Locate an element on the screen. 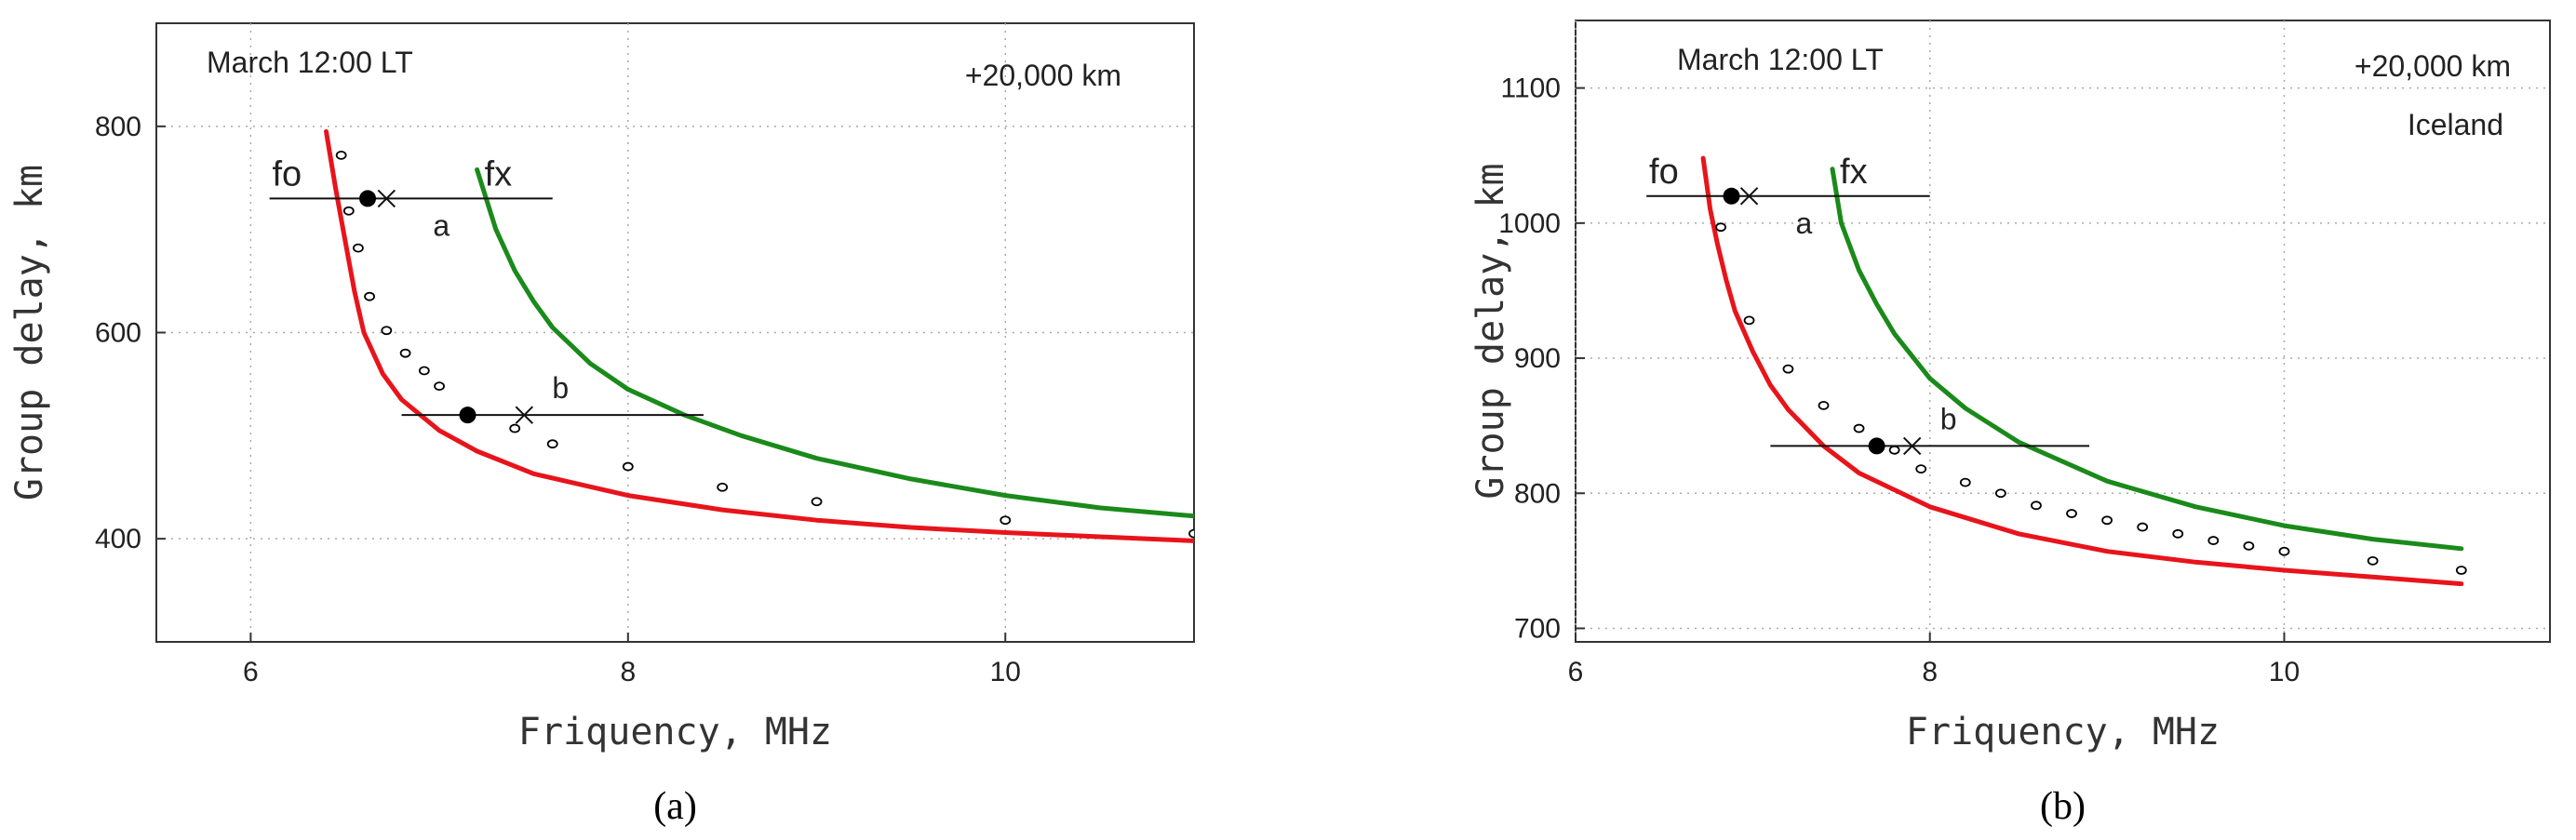  y-tick-label: 700 is located at coordinates (1537, 628).